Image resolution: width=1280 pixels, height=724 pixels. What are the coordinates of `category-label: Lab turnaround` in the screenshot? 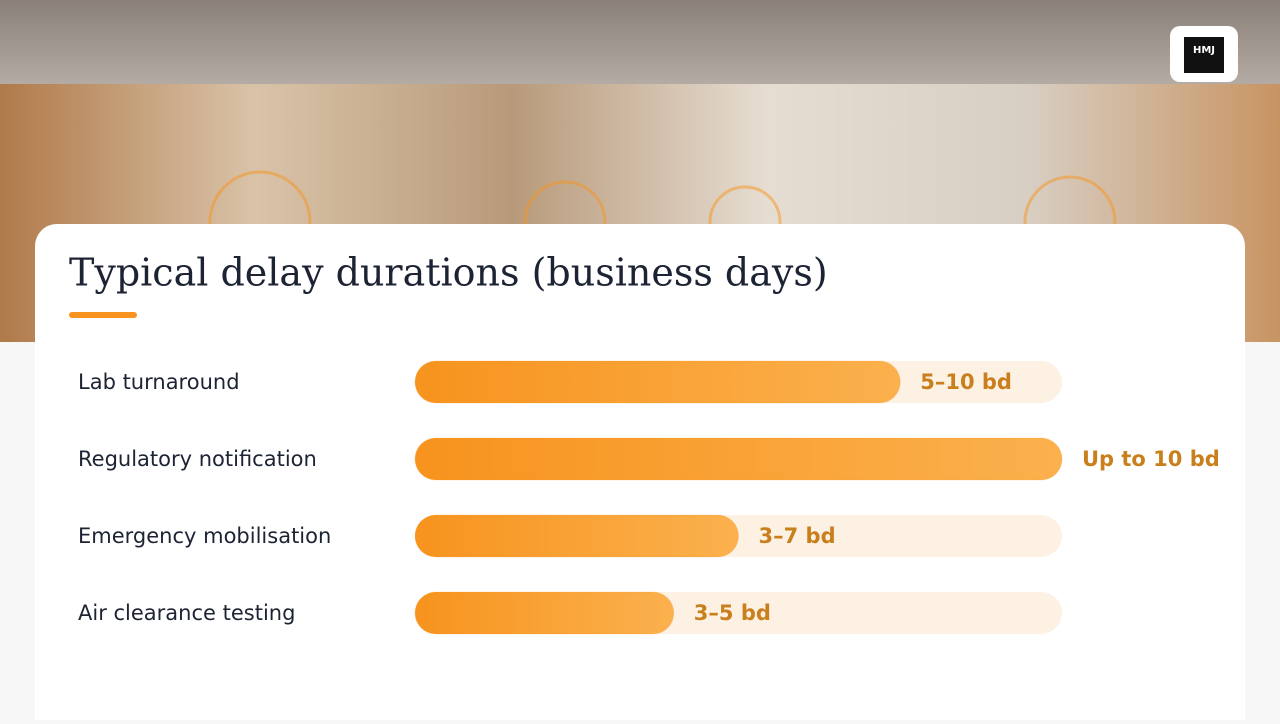 It's located at (159, 382).